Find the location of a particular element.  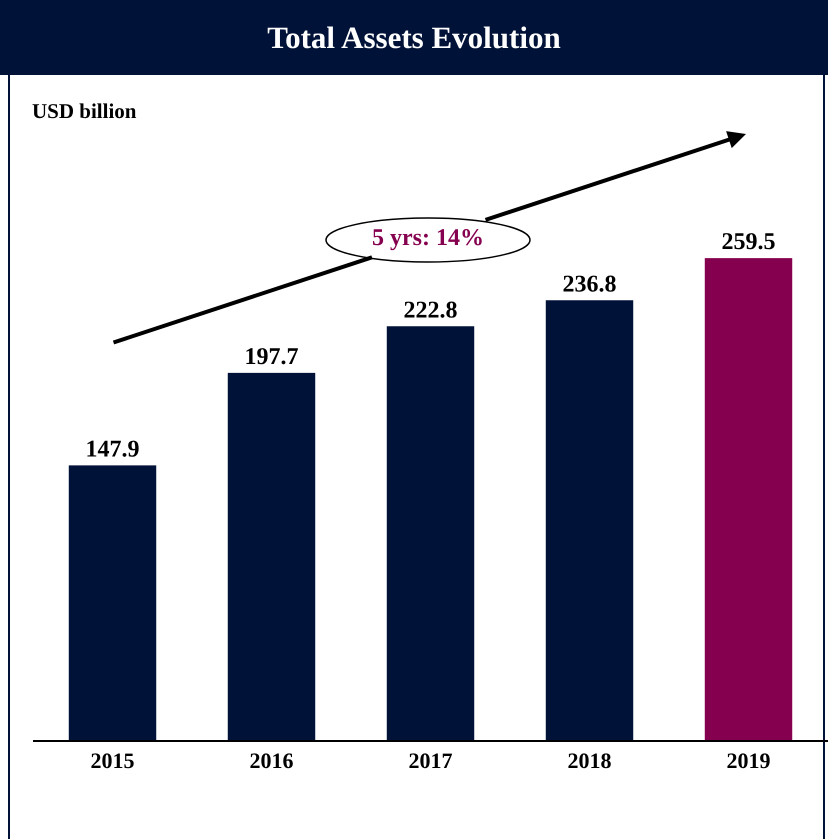

data-label: 259.5 is located at coordinates (749, 242).